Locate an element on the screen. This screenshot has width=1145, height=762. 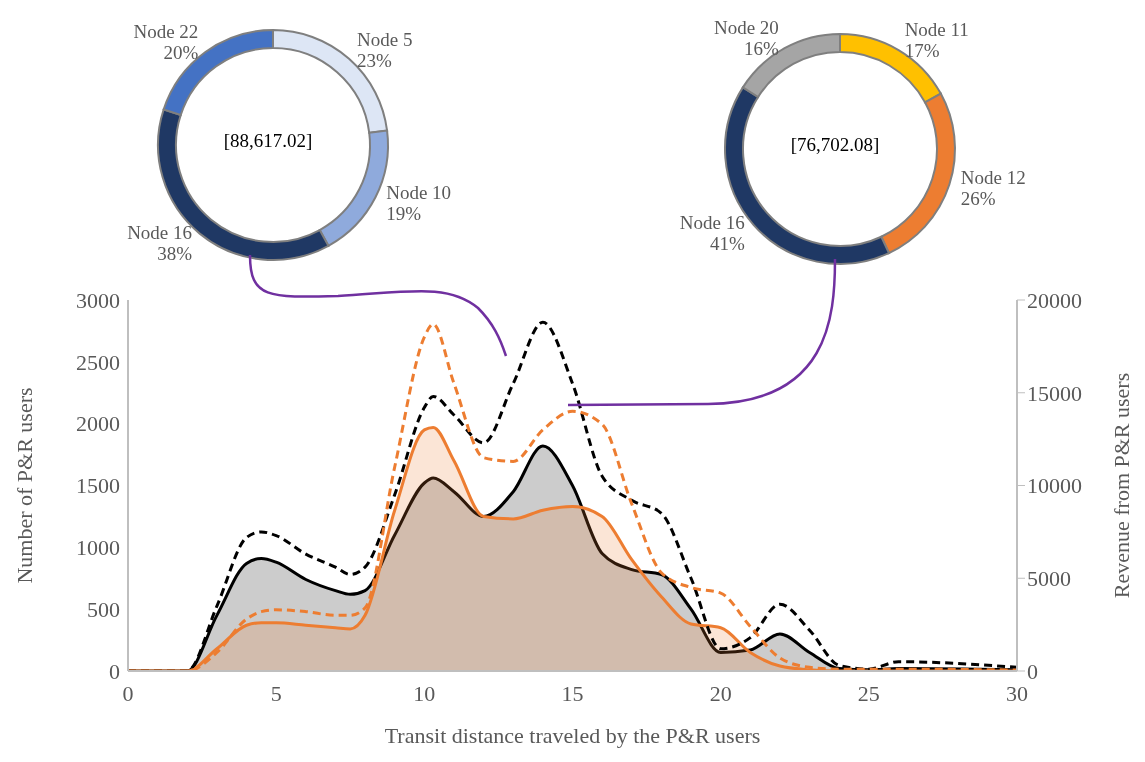
y-tick-label: 3000 is located at coordinates (98, 300).